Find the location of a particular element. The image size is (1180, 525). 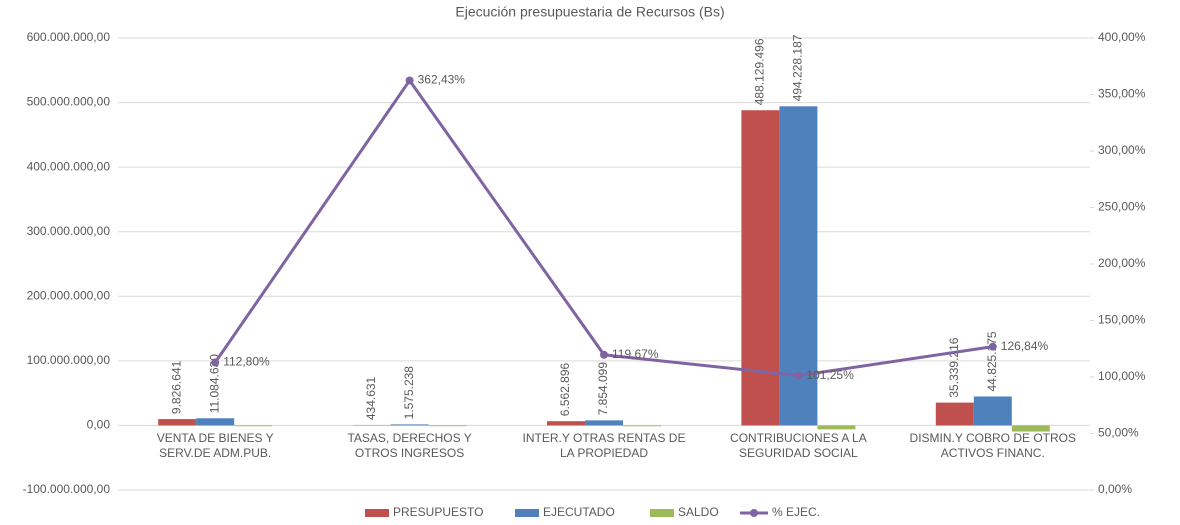

y2-tick-label: 300,00% is located at coordinates (1122, 150).